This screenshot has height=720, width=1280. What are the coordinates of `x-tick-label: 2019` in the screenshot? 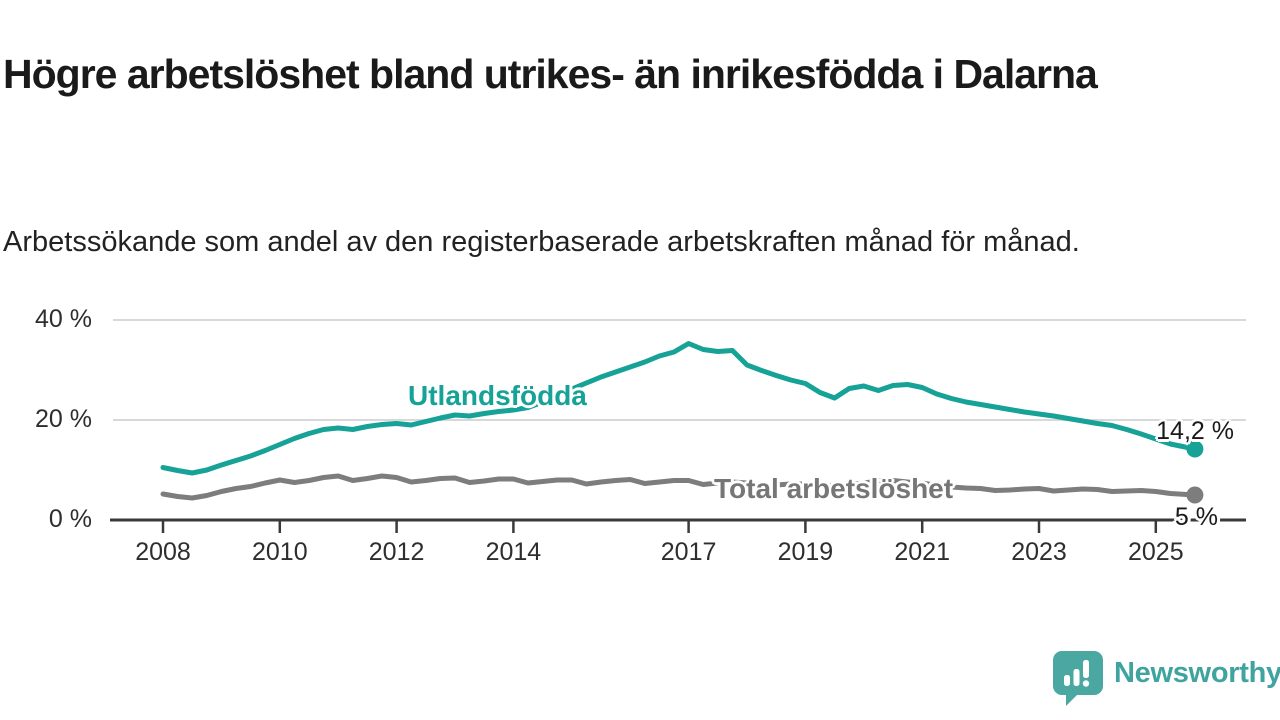 It's located at (805, 552).